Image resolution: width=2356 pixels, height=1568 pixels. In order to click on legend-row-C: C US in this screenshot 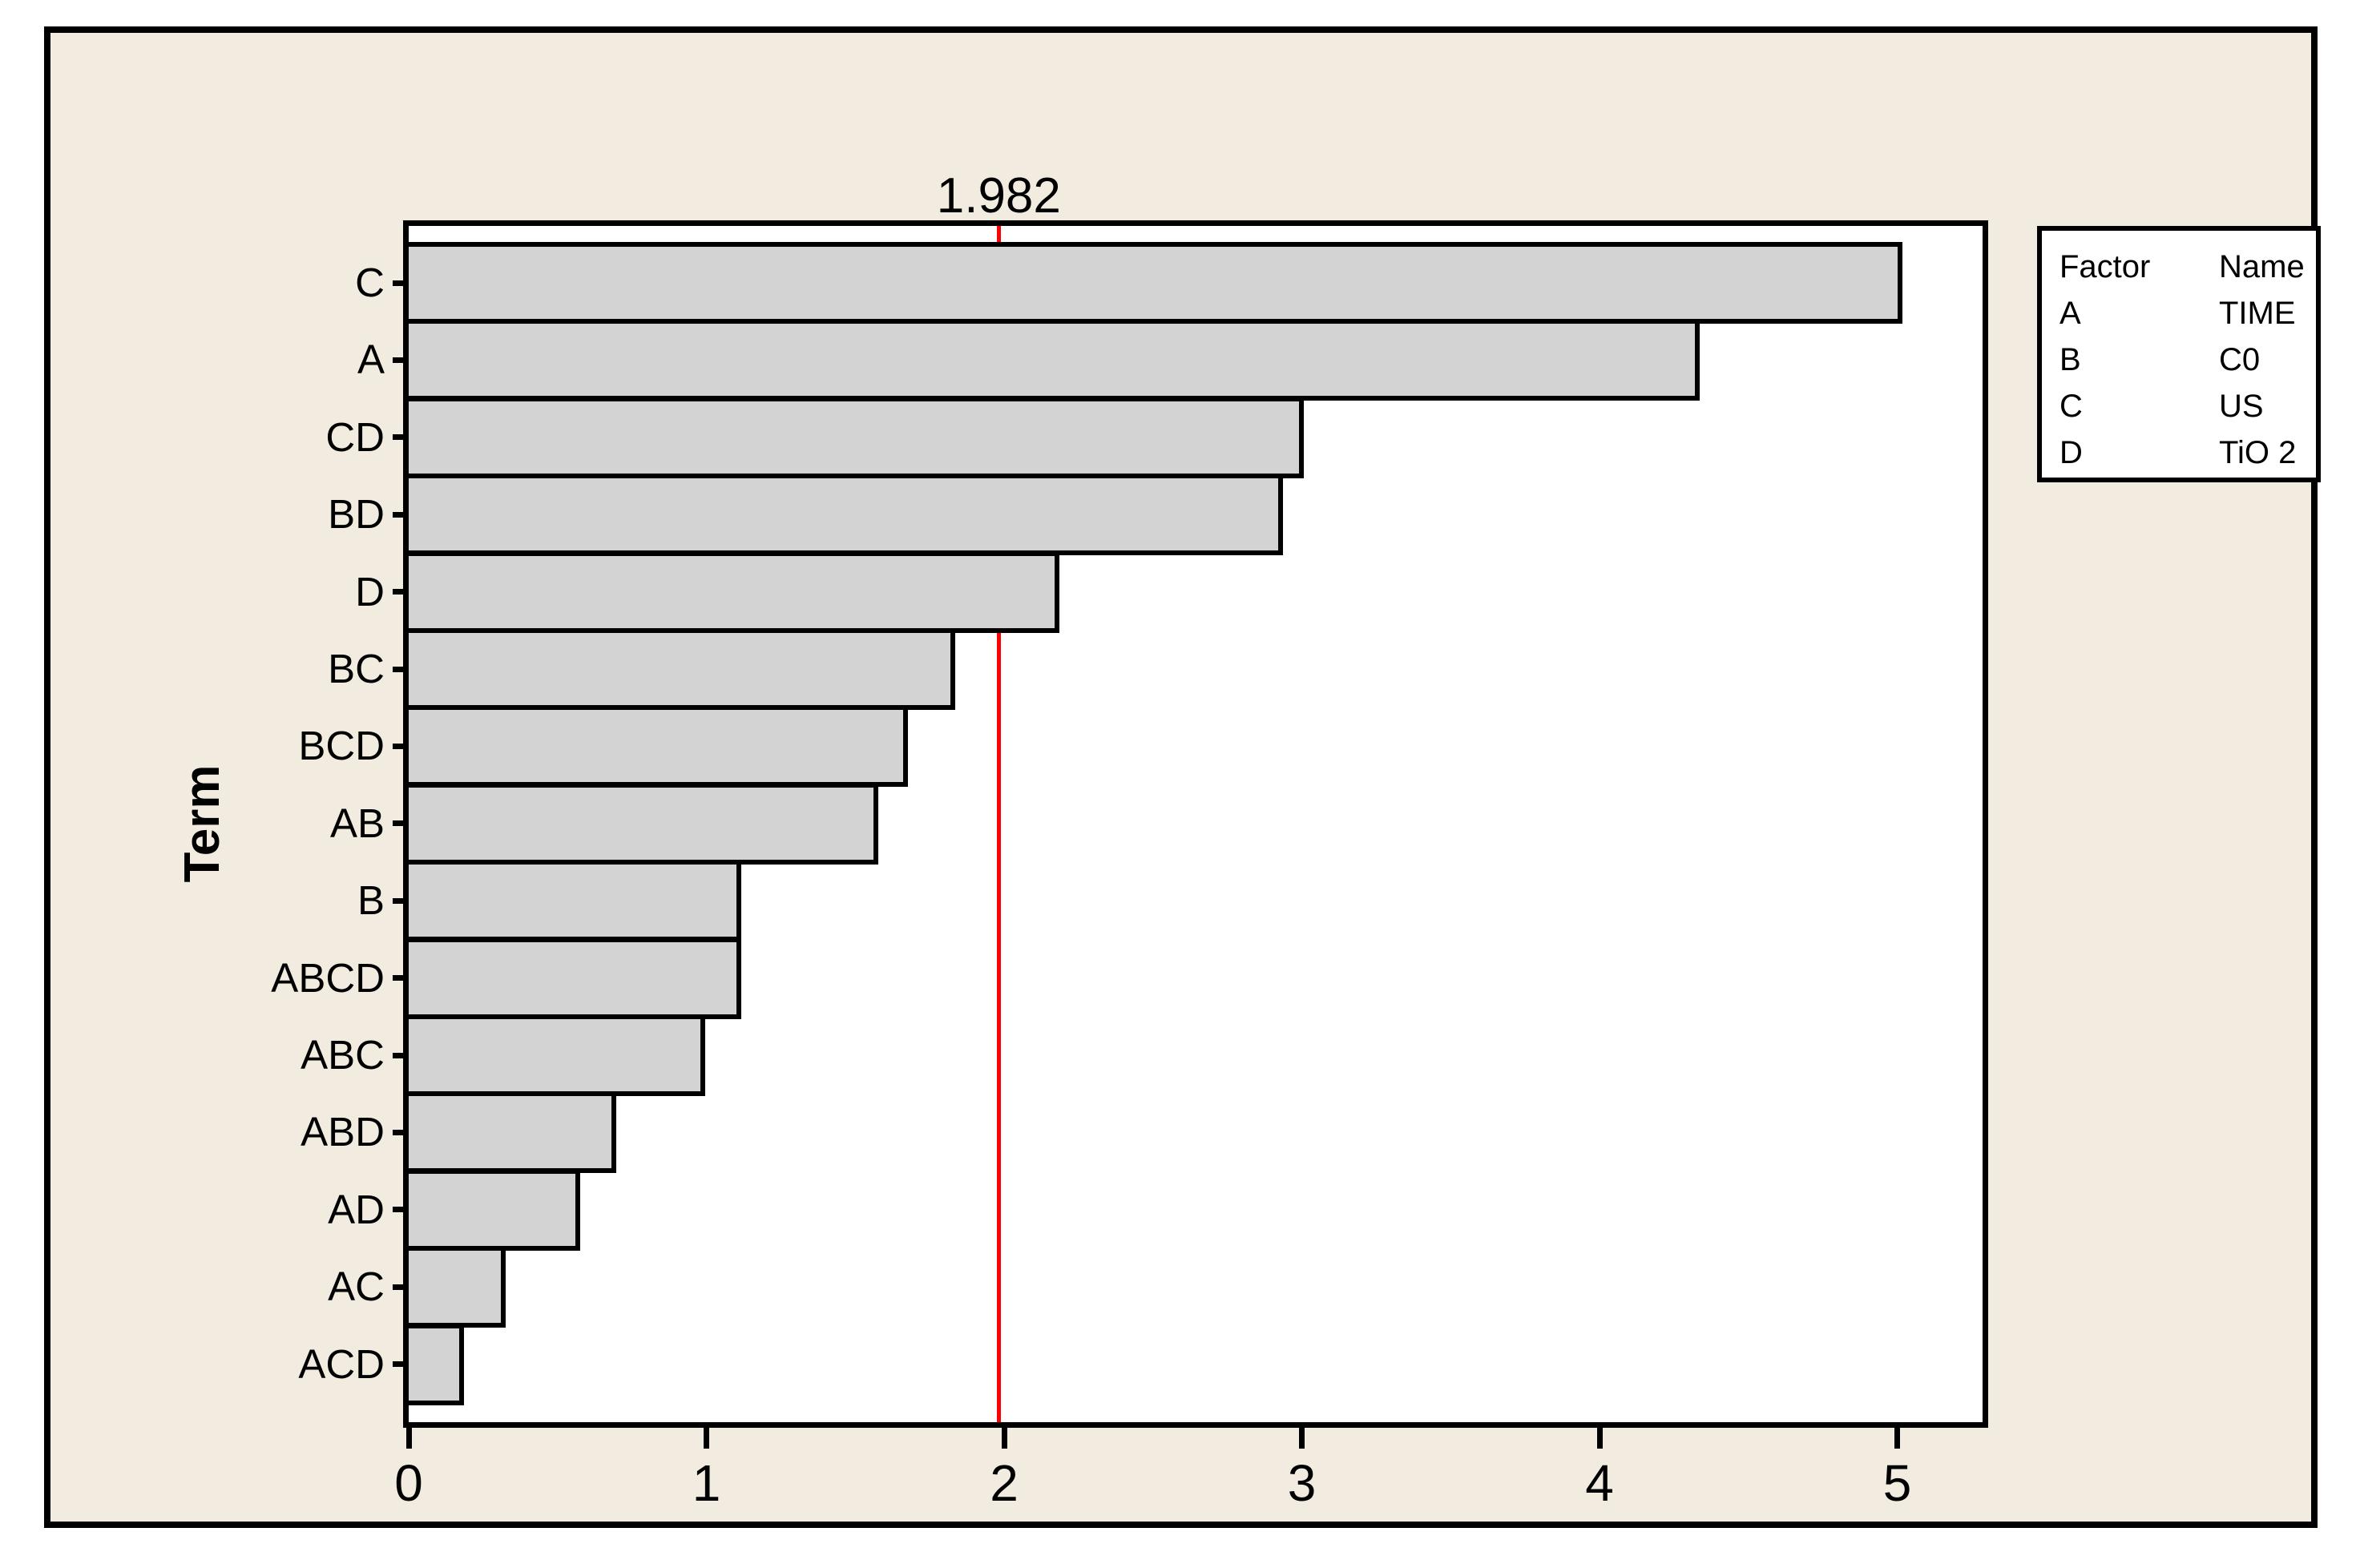, I will do `click(2187, 406)`.